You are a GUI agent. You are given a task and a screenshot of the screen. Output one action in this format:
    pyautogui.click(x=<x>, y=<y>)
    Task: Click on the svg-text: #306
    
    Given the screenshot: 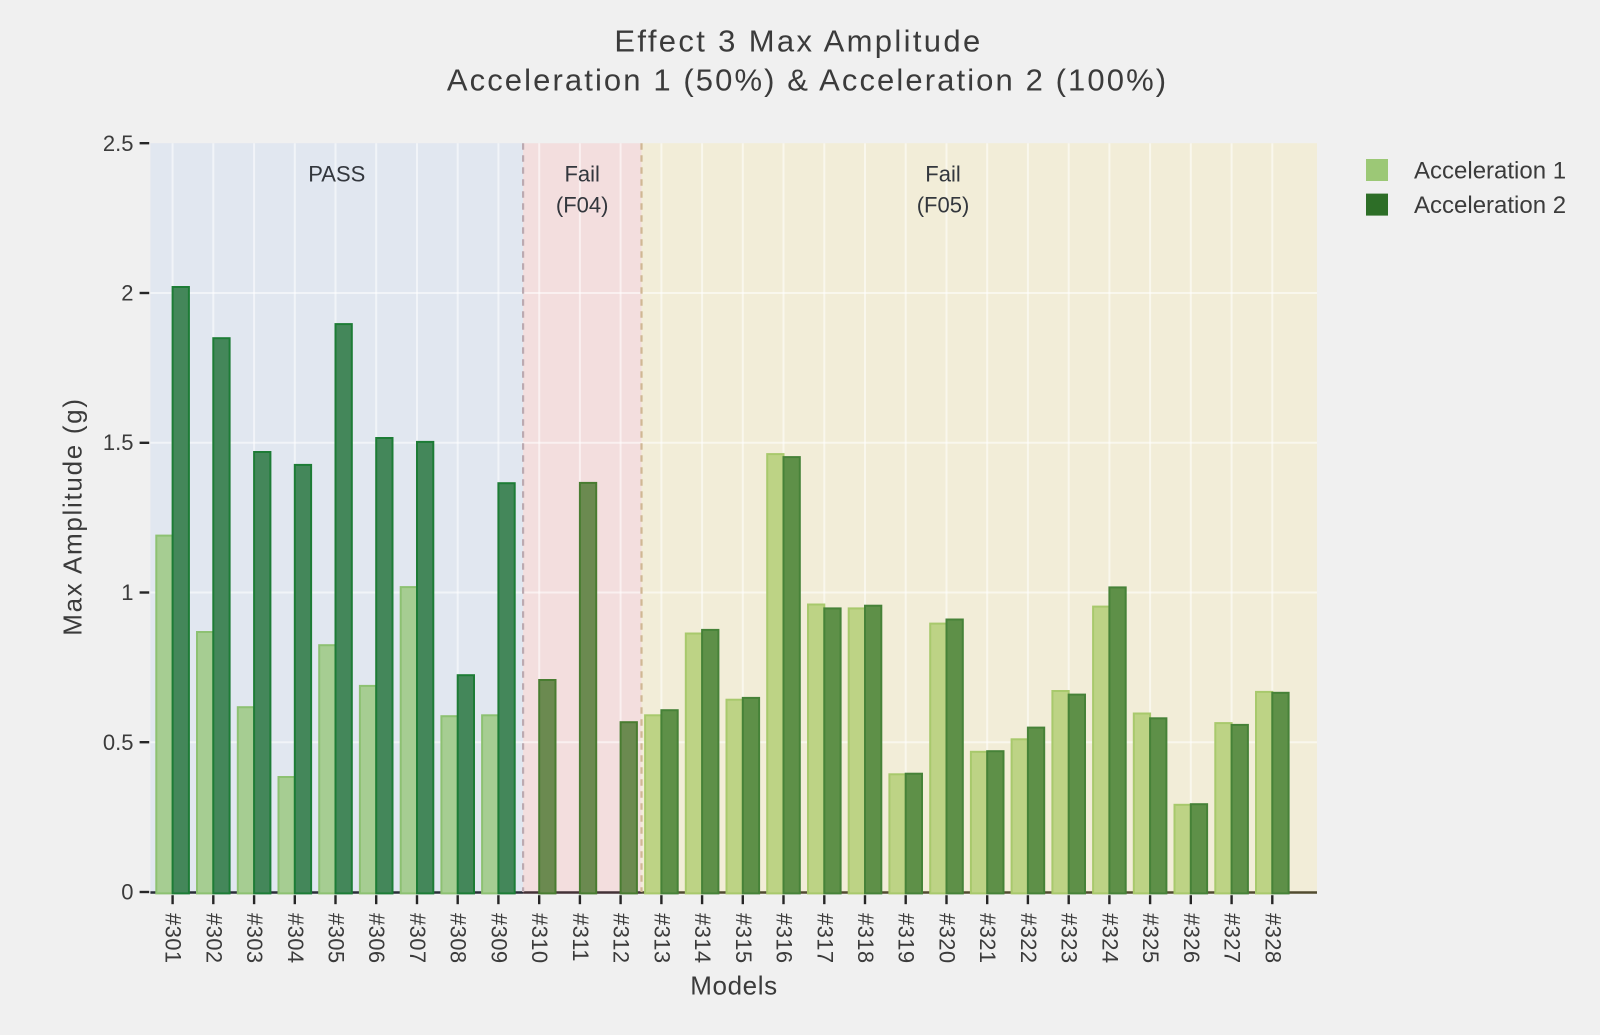 What is the action you would take?
    pyautogui.click(x=376, y=938)
    